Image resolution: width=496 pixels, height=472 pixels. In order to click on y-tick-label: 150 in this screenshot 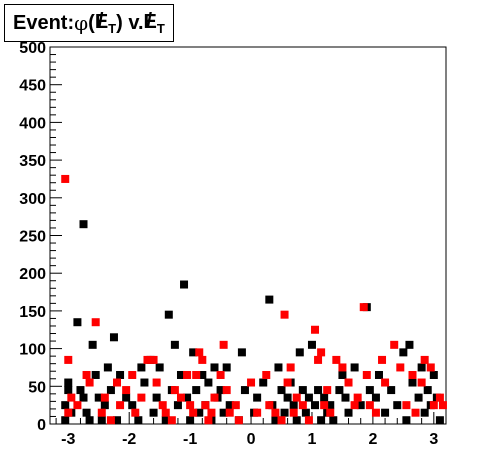, I will do `click(32, 312)`.